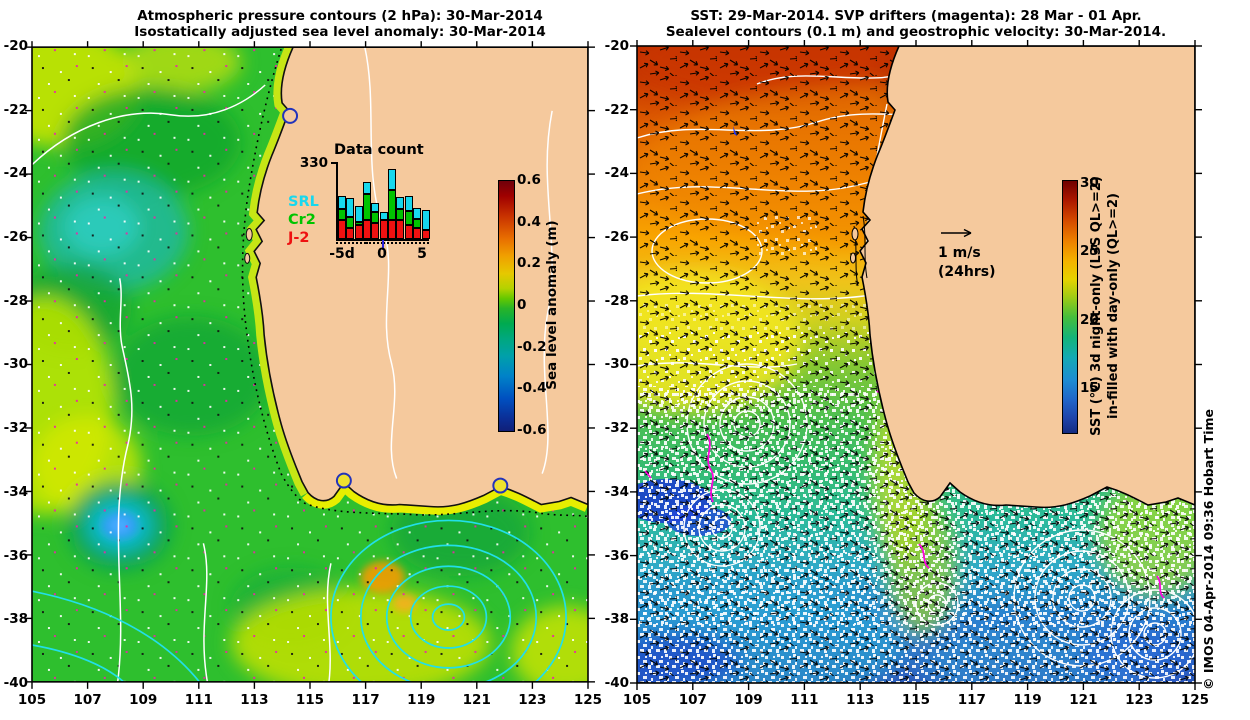 This screenshot has width=1250, height=720. I want to click on colorbar-tick-label: 15, so click(1089, 387).